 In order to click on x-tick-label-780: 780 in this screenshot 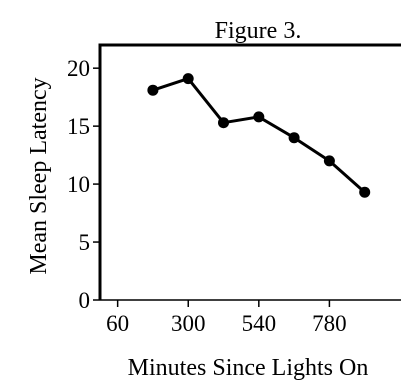, I will do `click(329, 323)`.